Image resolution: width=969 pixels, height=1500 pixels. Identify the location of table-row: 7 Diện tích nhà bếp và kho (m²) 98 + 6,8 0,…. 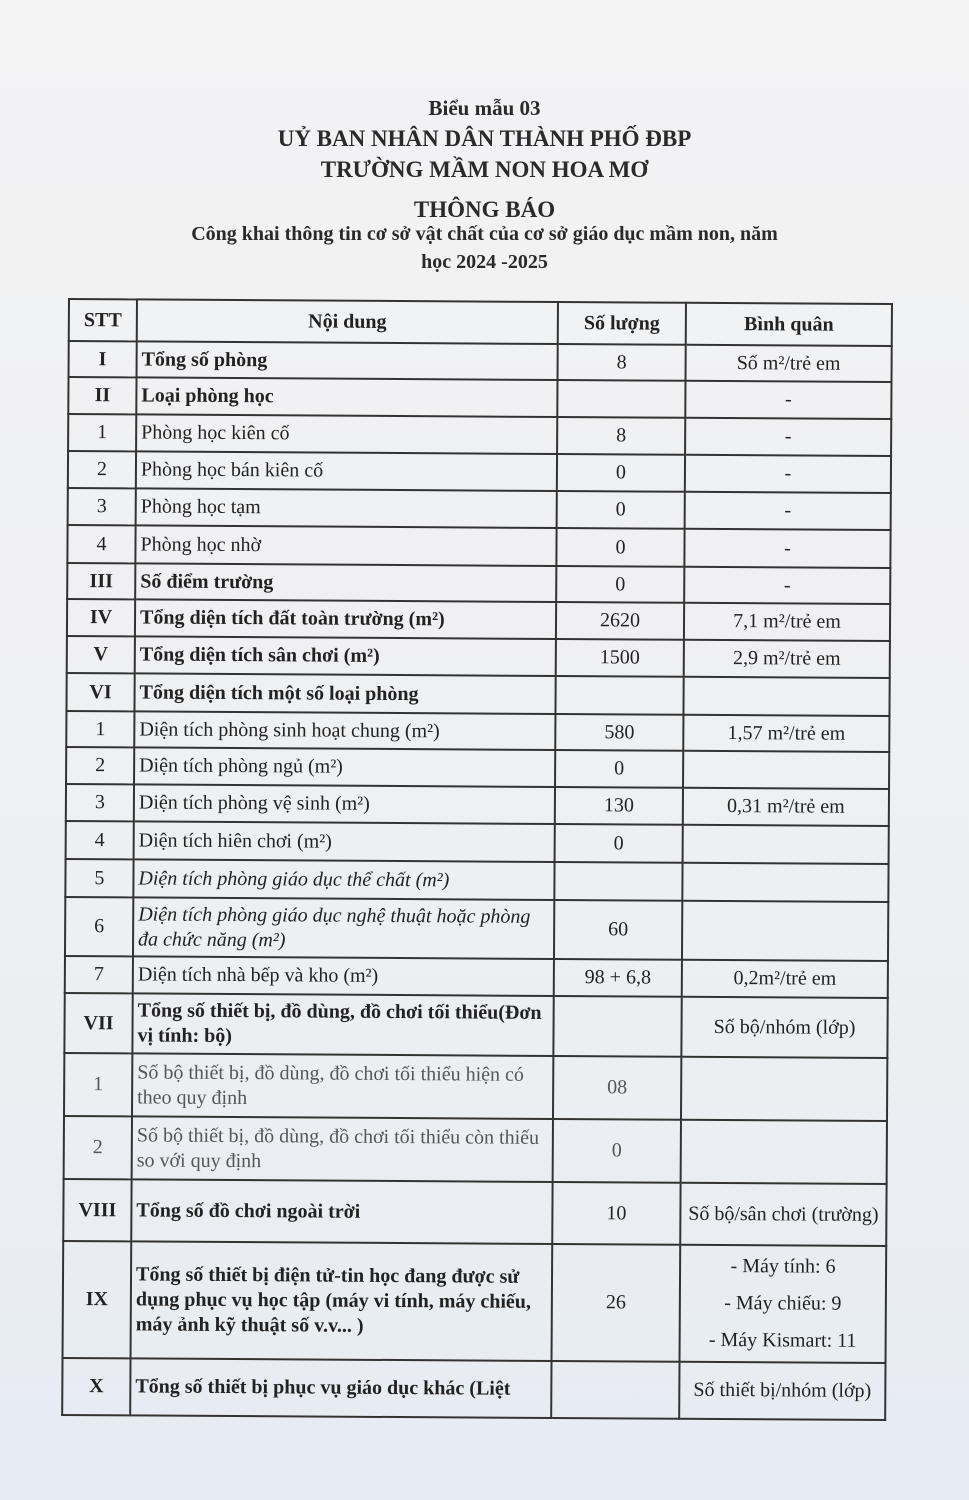
(476, 977).